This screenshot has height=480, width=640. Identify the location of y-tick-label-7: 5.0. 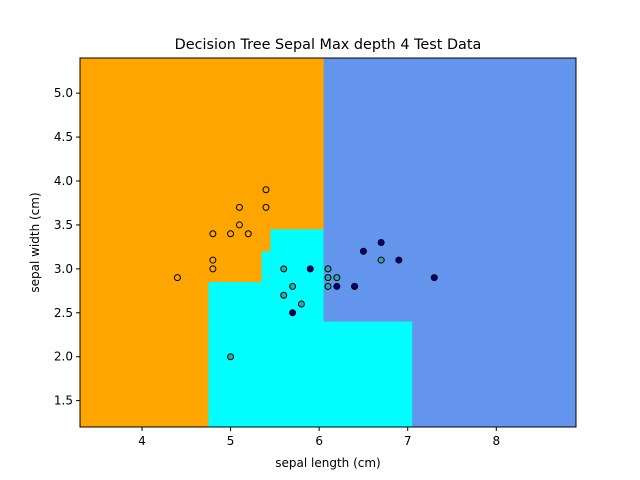
(63, 93).